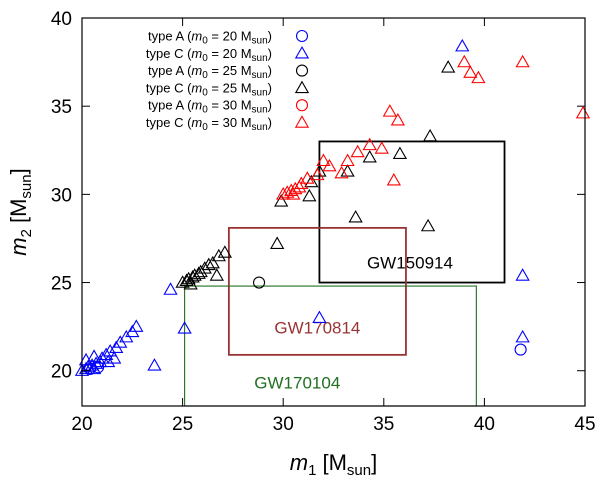 The width and height of the screenshot is (608, 488). What do you see at coordinates (209, 89) in the screenshot?
I see `legend-label-type-c-m0-25: type C (m0 = 25 Msun)` at bounding box center [209, 89].